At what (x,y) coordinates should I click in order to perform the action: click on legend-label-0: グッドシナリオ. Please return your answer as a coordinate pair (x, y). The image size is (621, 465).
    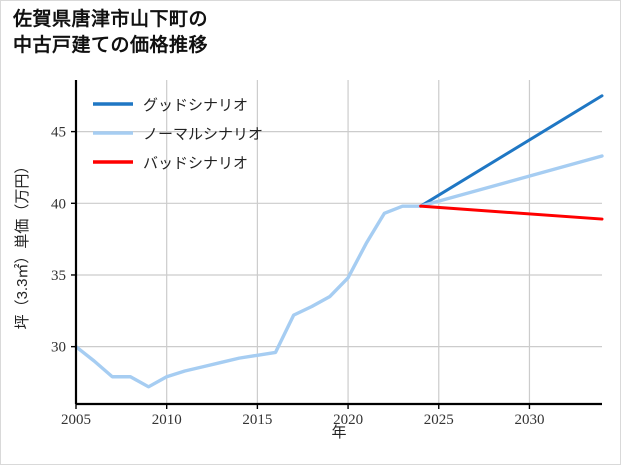
    Looking at the image, I should click on (195, 105).